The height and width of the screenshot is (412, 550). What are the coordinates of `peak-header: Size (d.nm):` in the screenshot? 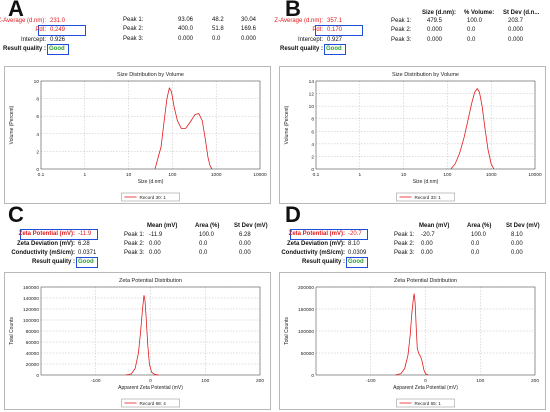 It's located at (439, 13).